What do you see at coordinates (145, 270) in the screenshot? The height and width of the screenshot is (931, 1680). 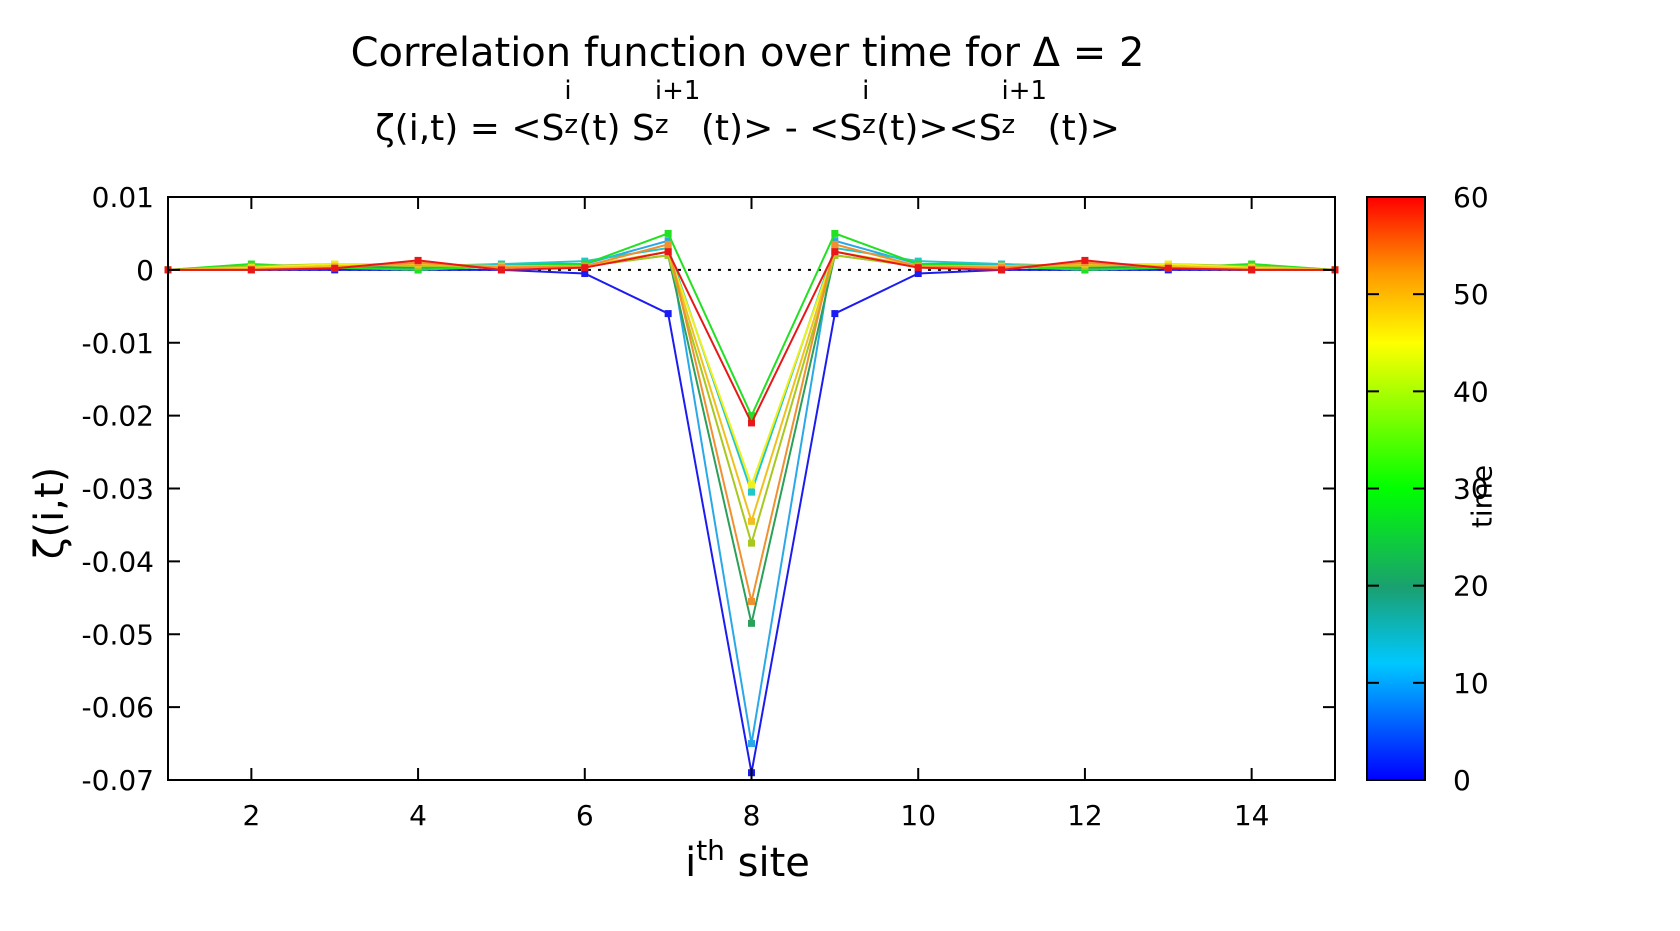 I see `y-tick-label: 0` at bounding box center [145, 270].